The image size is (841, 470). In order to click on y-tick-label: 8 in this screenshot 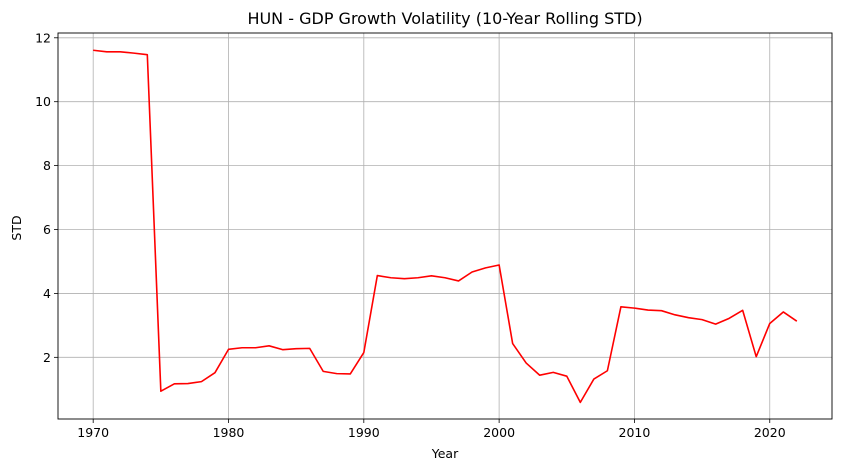, I will do `click(47, 165)`.